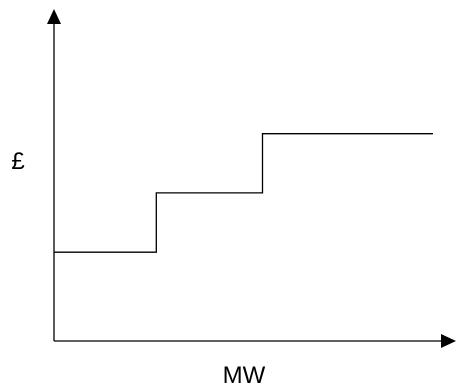  What do you see at coordinates (448, 341) in the screenshot?
I see `x-axis-arrowhead` at bounding box center [448, 341].